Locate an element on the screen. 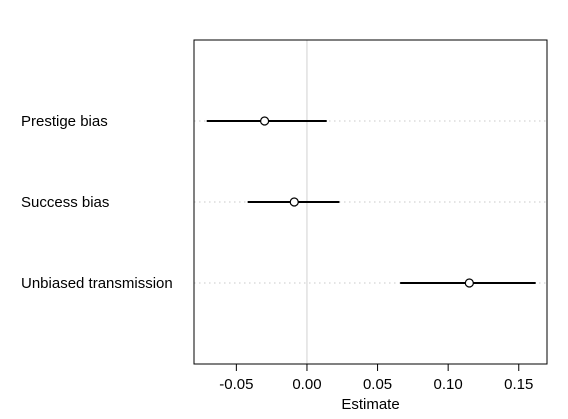 The image size is (568, 419). x-tick-label: 0.15 is located at coordinates (518, 384).